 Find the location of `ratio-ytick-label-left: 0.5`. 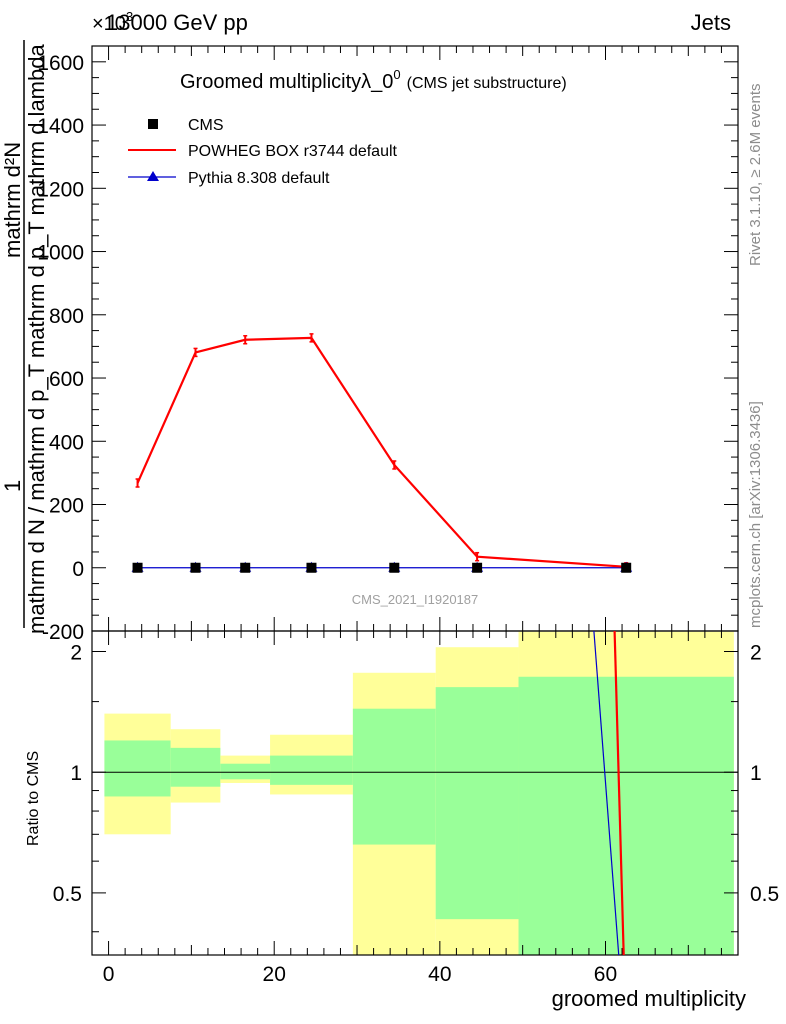

ratio-ytick-label-left: 0.5 is located at coordinates (67, 894).